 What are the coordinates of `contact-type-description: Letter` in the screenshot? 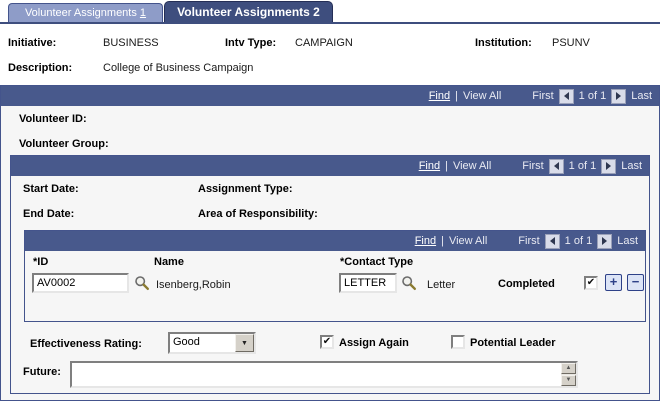 It's located at (441, 285).